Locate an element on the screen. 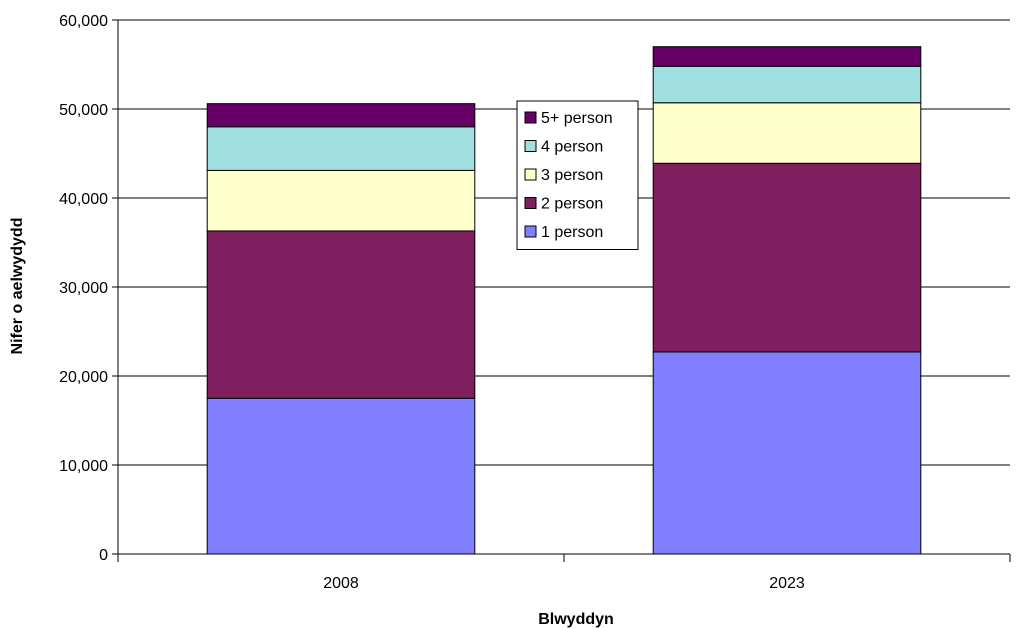  y-tick-label: 40,000 is located at coordinates (83, 199).